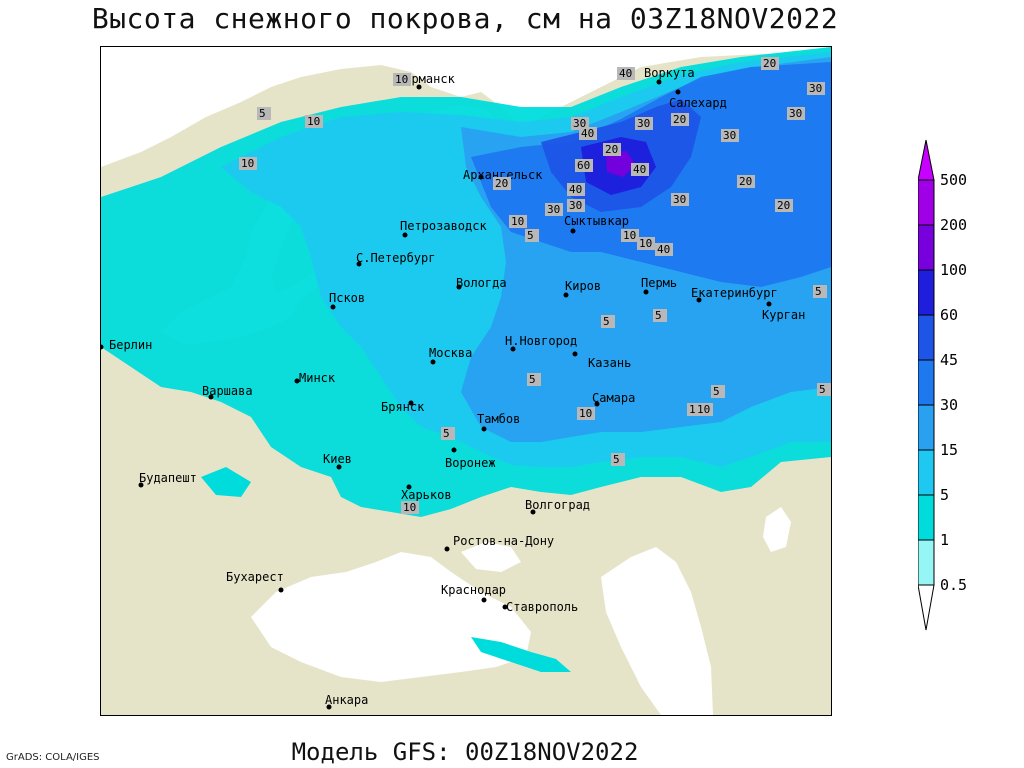 This screenshot has width=1024, height=768. Describe the element at coordinates (557, 505) in the screenshot. I see `city-label: Волгоград` at that location.